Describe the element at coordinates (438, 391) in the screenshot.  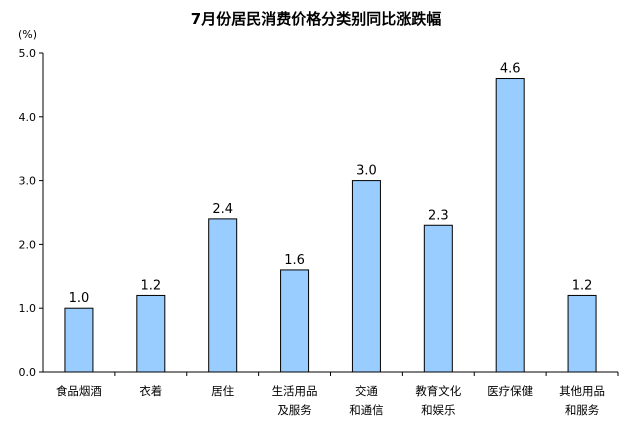
I see `x-tick-label: 教育文化` at that location.